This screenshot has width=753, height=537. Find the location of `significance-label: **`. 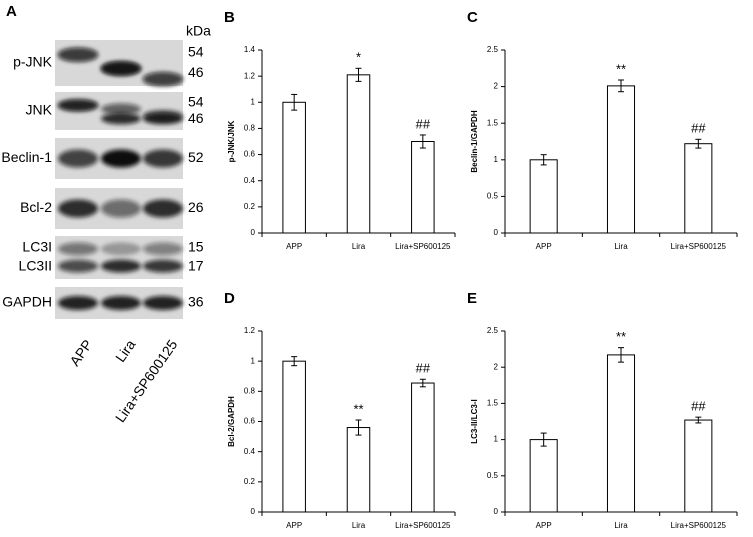

significance-label: ** is located at coordinates (621, 336).